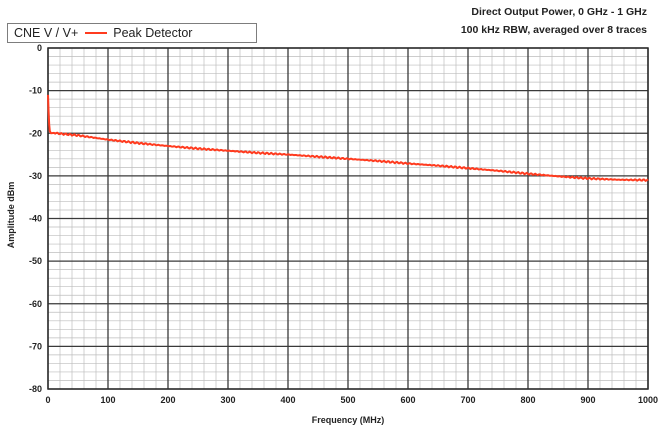  Describe the element at coordinates (35, 304) in the screenshot. I see `y-tick-label: -60` at that location.